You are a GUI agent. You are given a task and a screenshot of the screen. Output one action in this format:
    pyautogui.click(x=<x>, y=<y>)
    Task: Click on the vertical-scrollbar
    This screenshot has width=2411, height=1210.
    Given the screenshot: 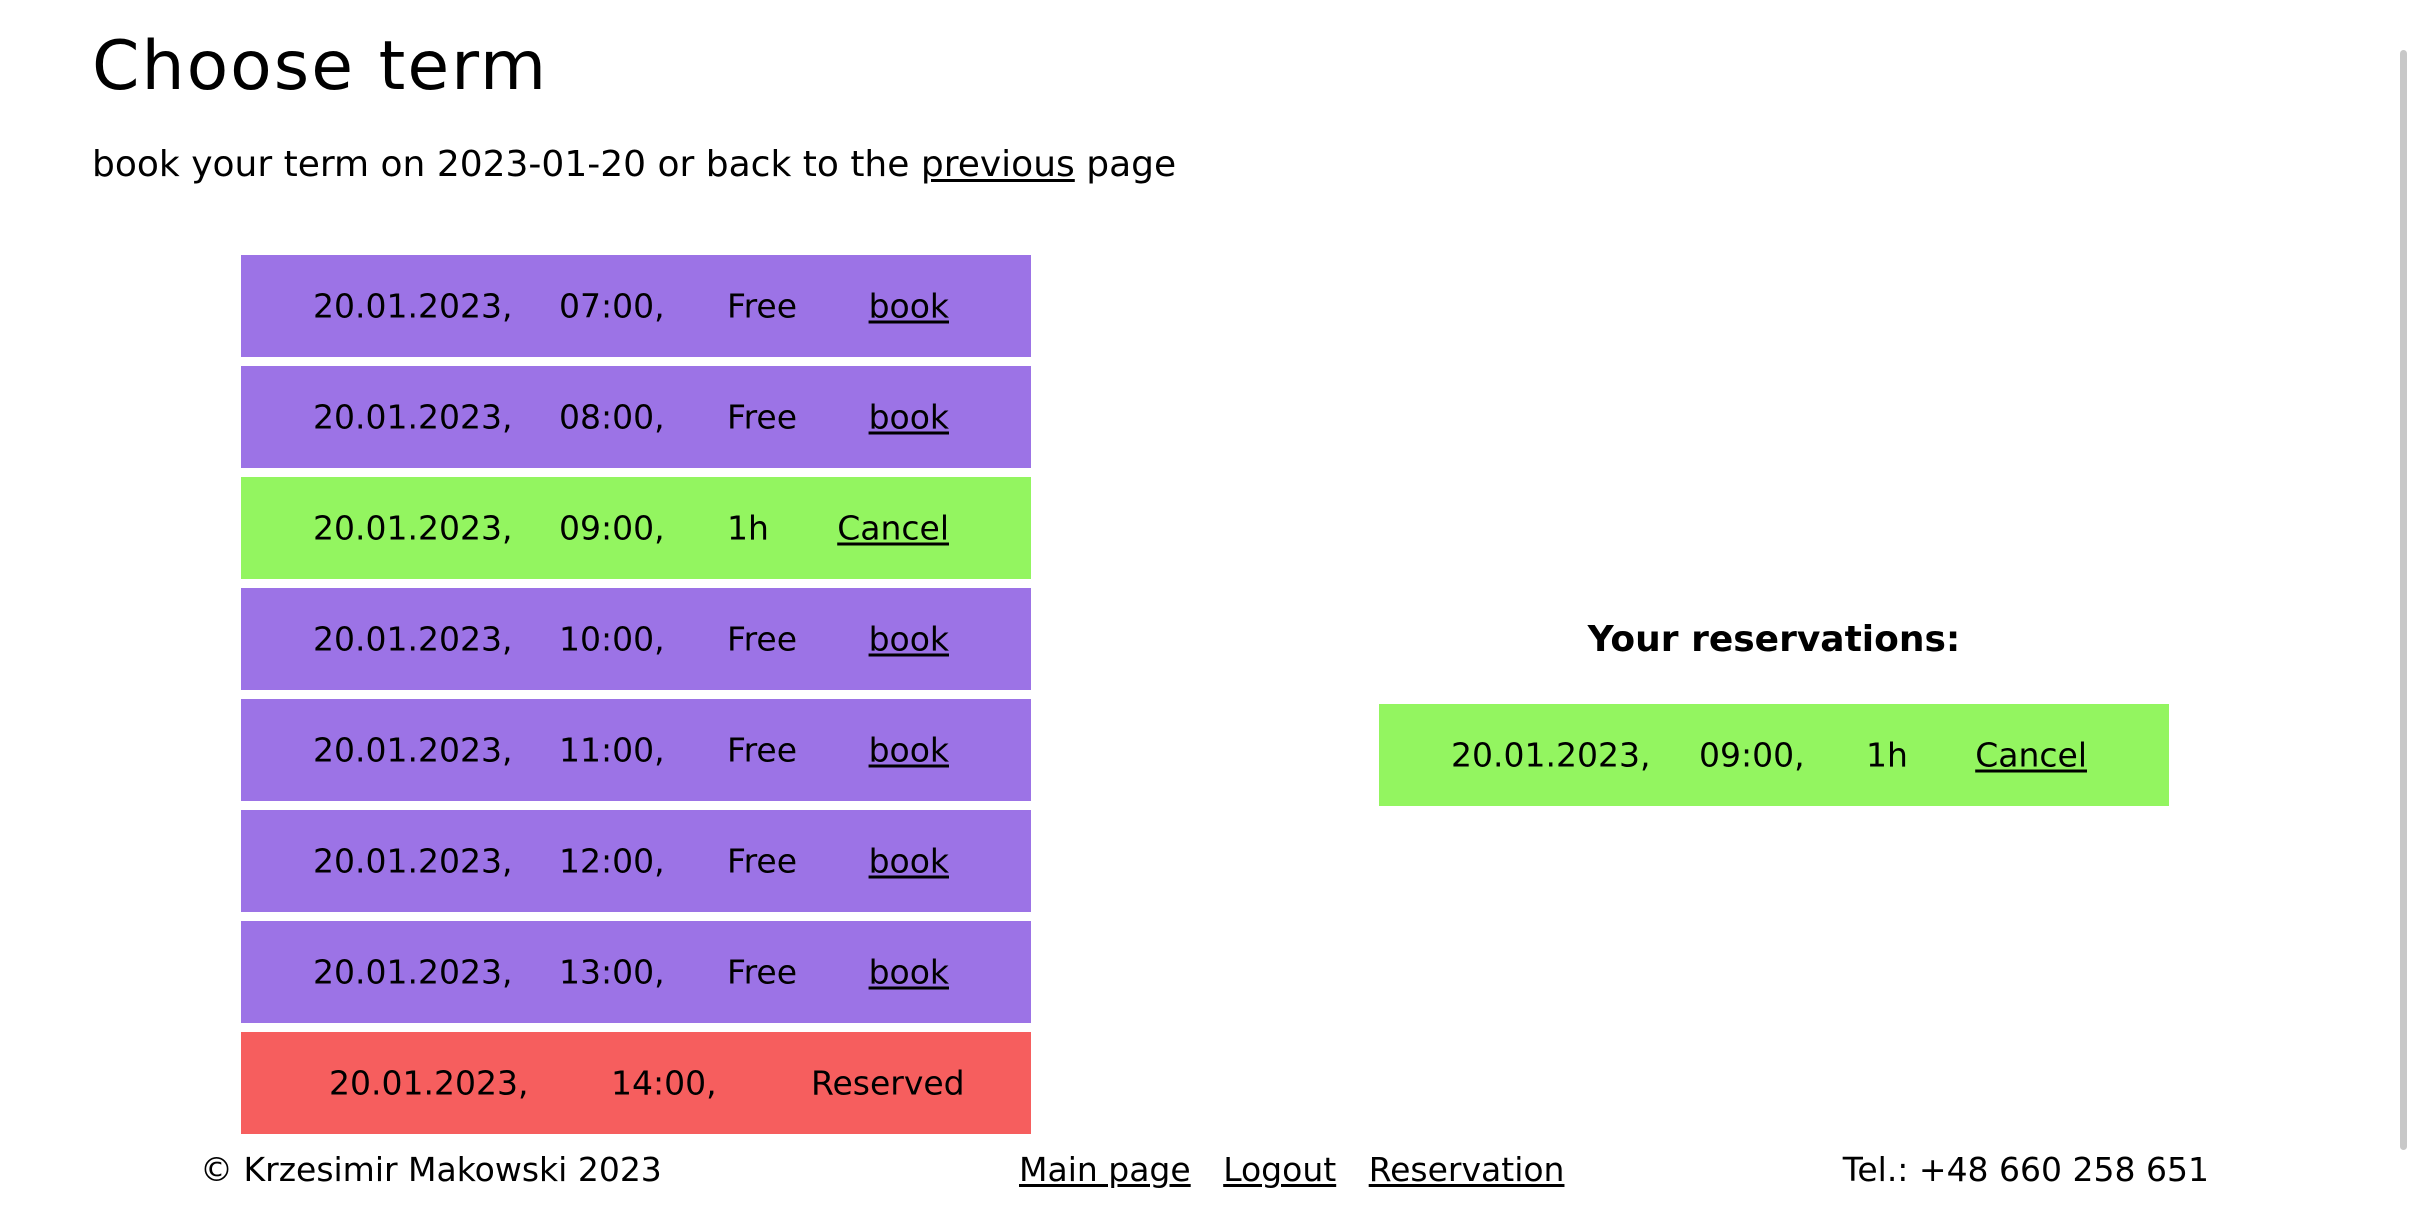 What is the action you would take?
    pyautogui.click(x=2403, y=605)
    